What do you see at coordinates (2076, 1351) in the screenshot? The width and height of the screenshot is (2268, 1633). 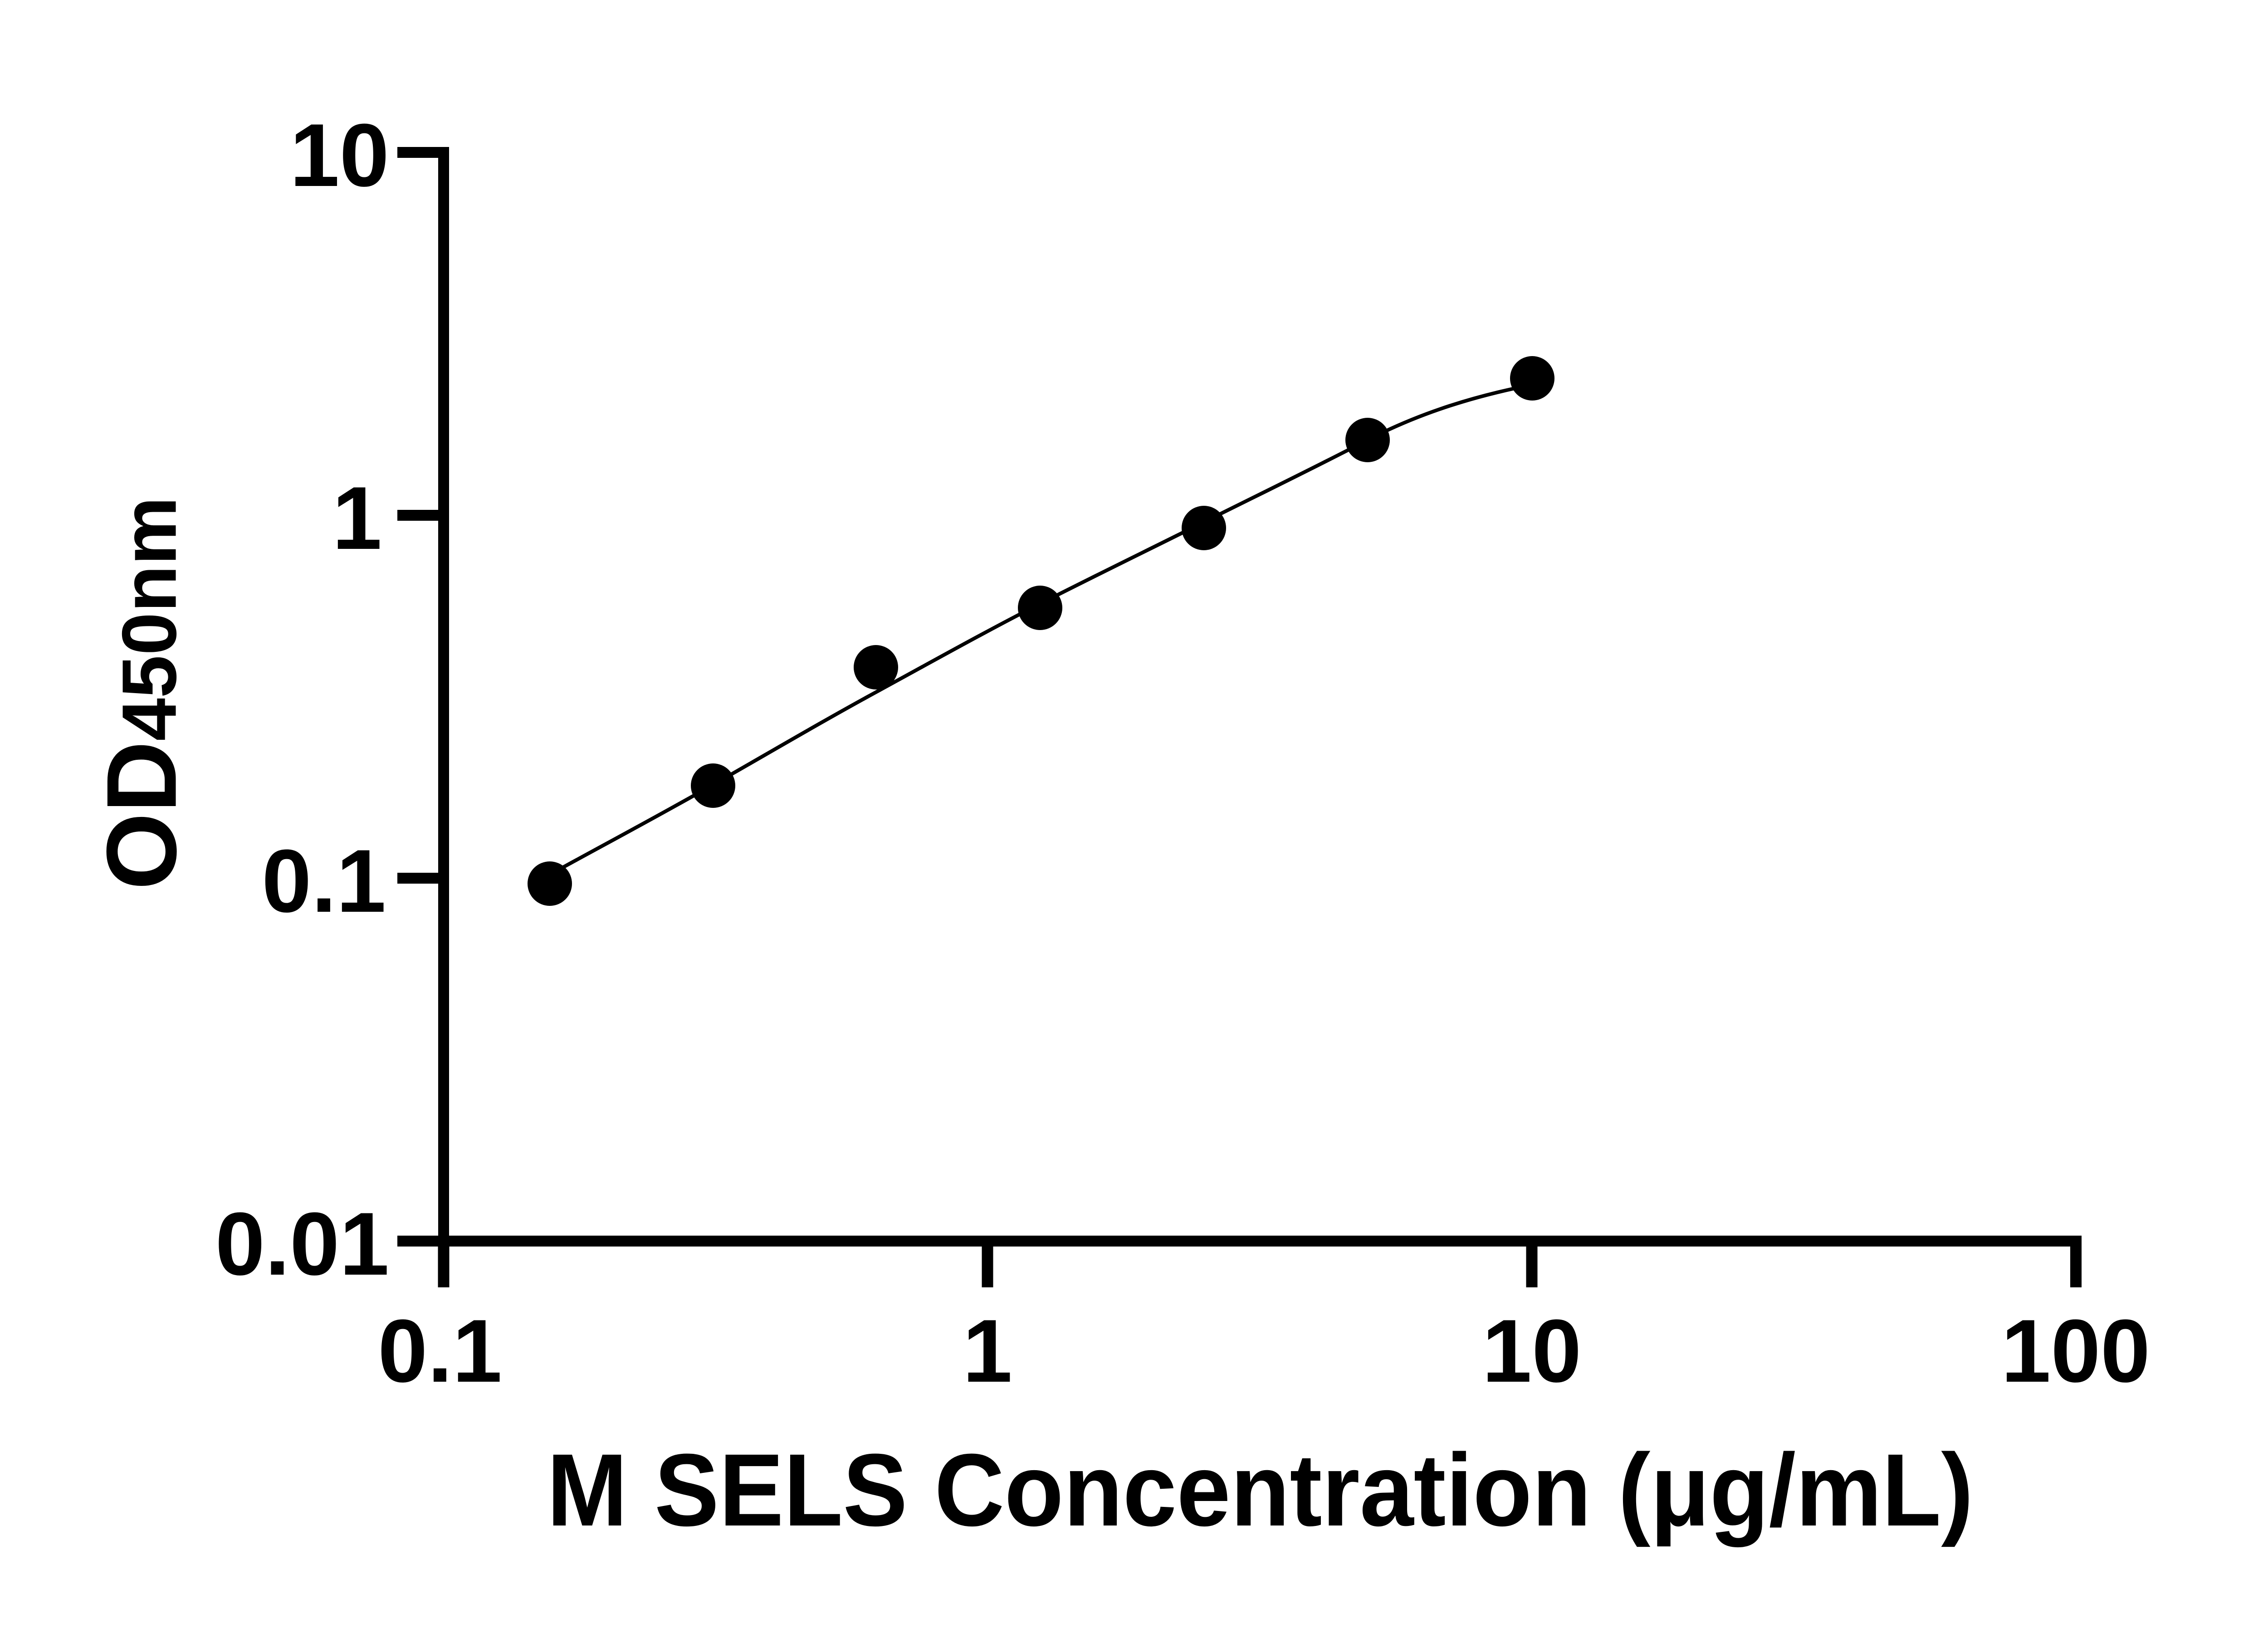 I see `svg-text: 100` at bounding box center [2076, 1351].